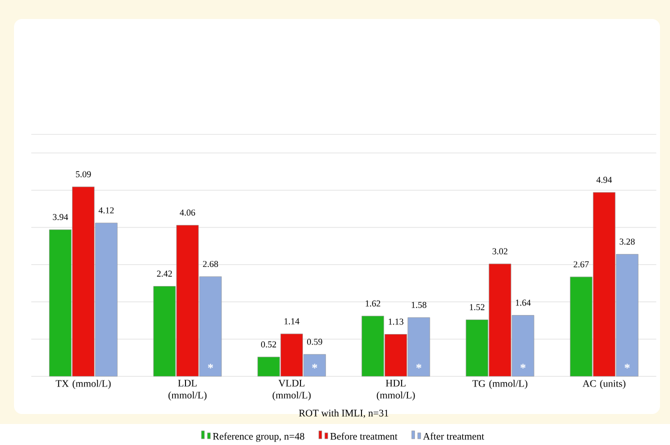 The width and height of the screenshot is (670, 445). I want to click on x-axis-title: ROT with IMLI, n=31, so click(343, 413).